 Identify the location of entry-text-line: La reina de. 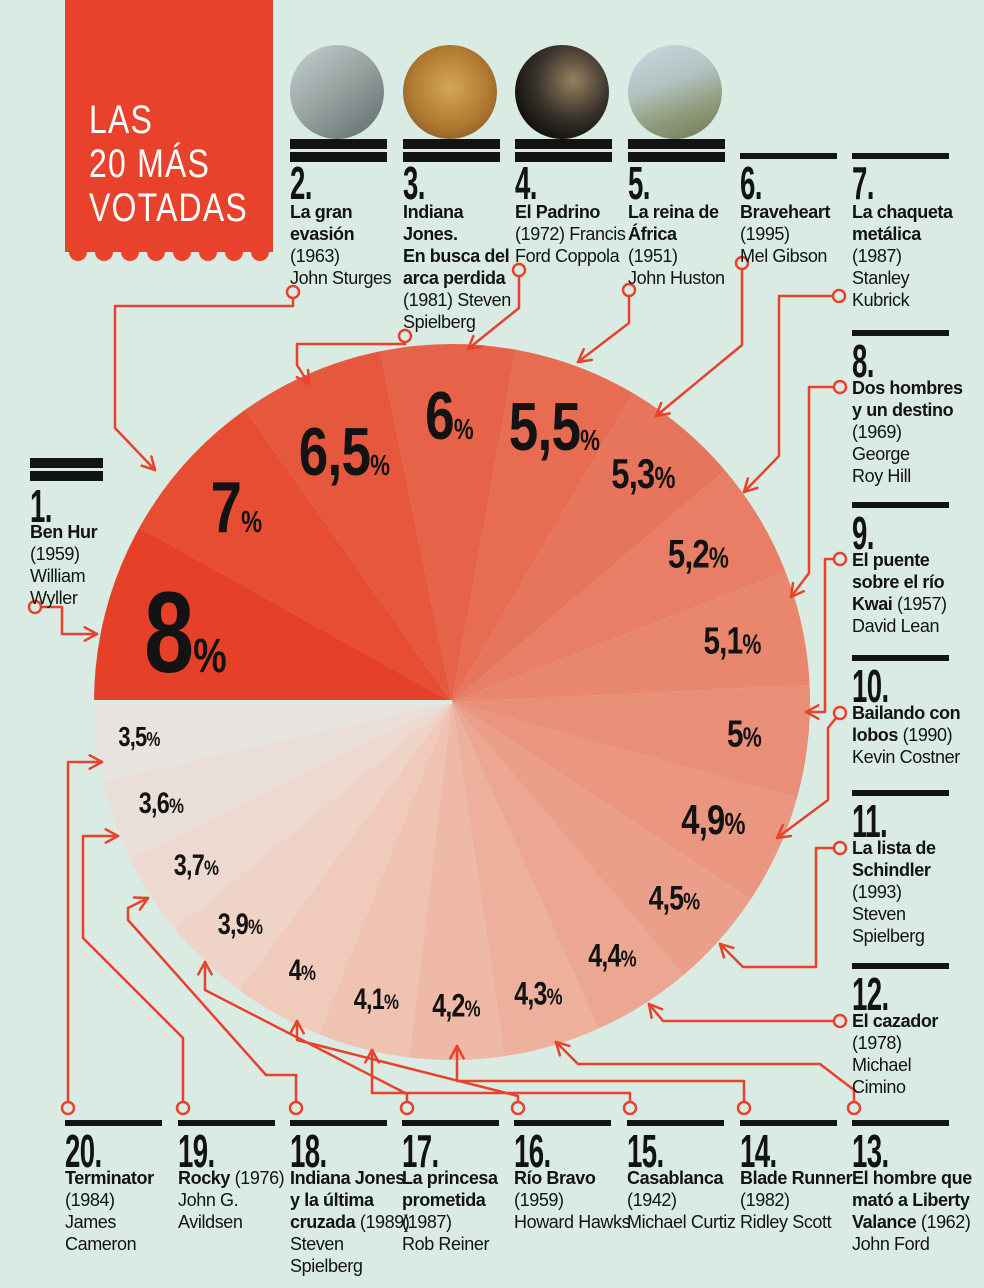
(673, 212).